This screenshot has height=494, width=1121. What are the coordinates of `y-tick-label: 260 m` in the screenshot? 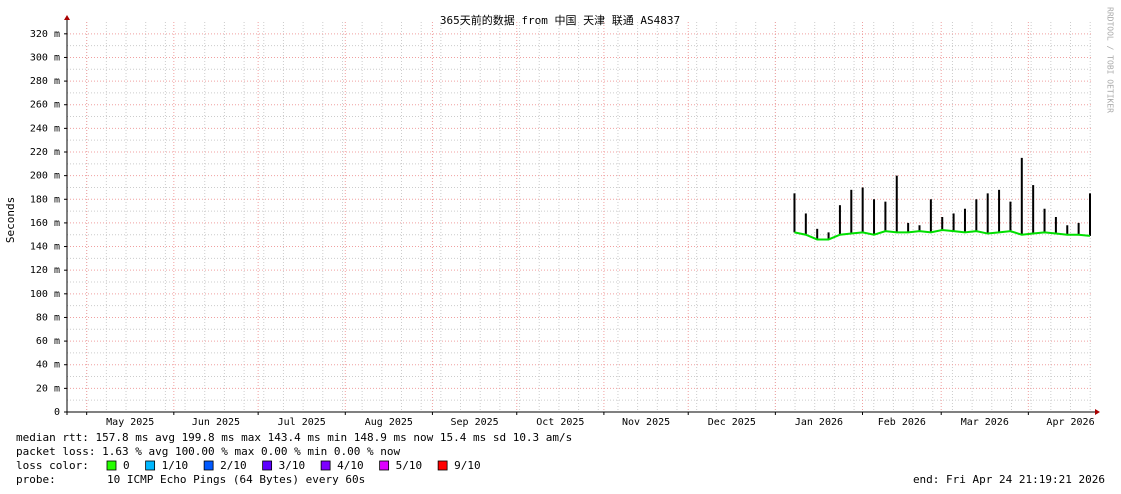 It's located at (45, 105).